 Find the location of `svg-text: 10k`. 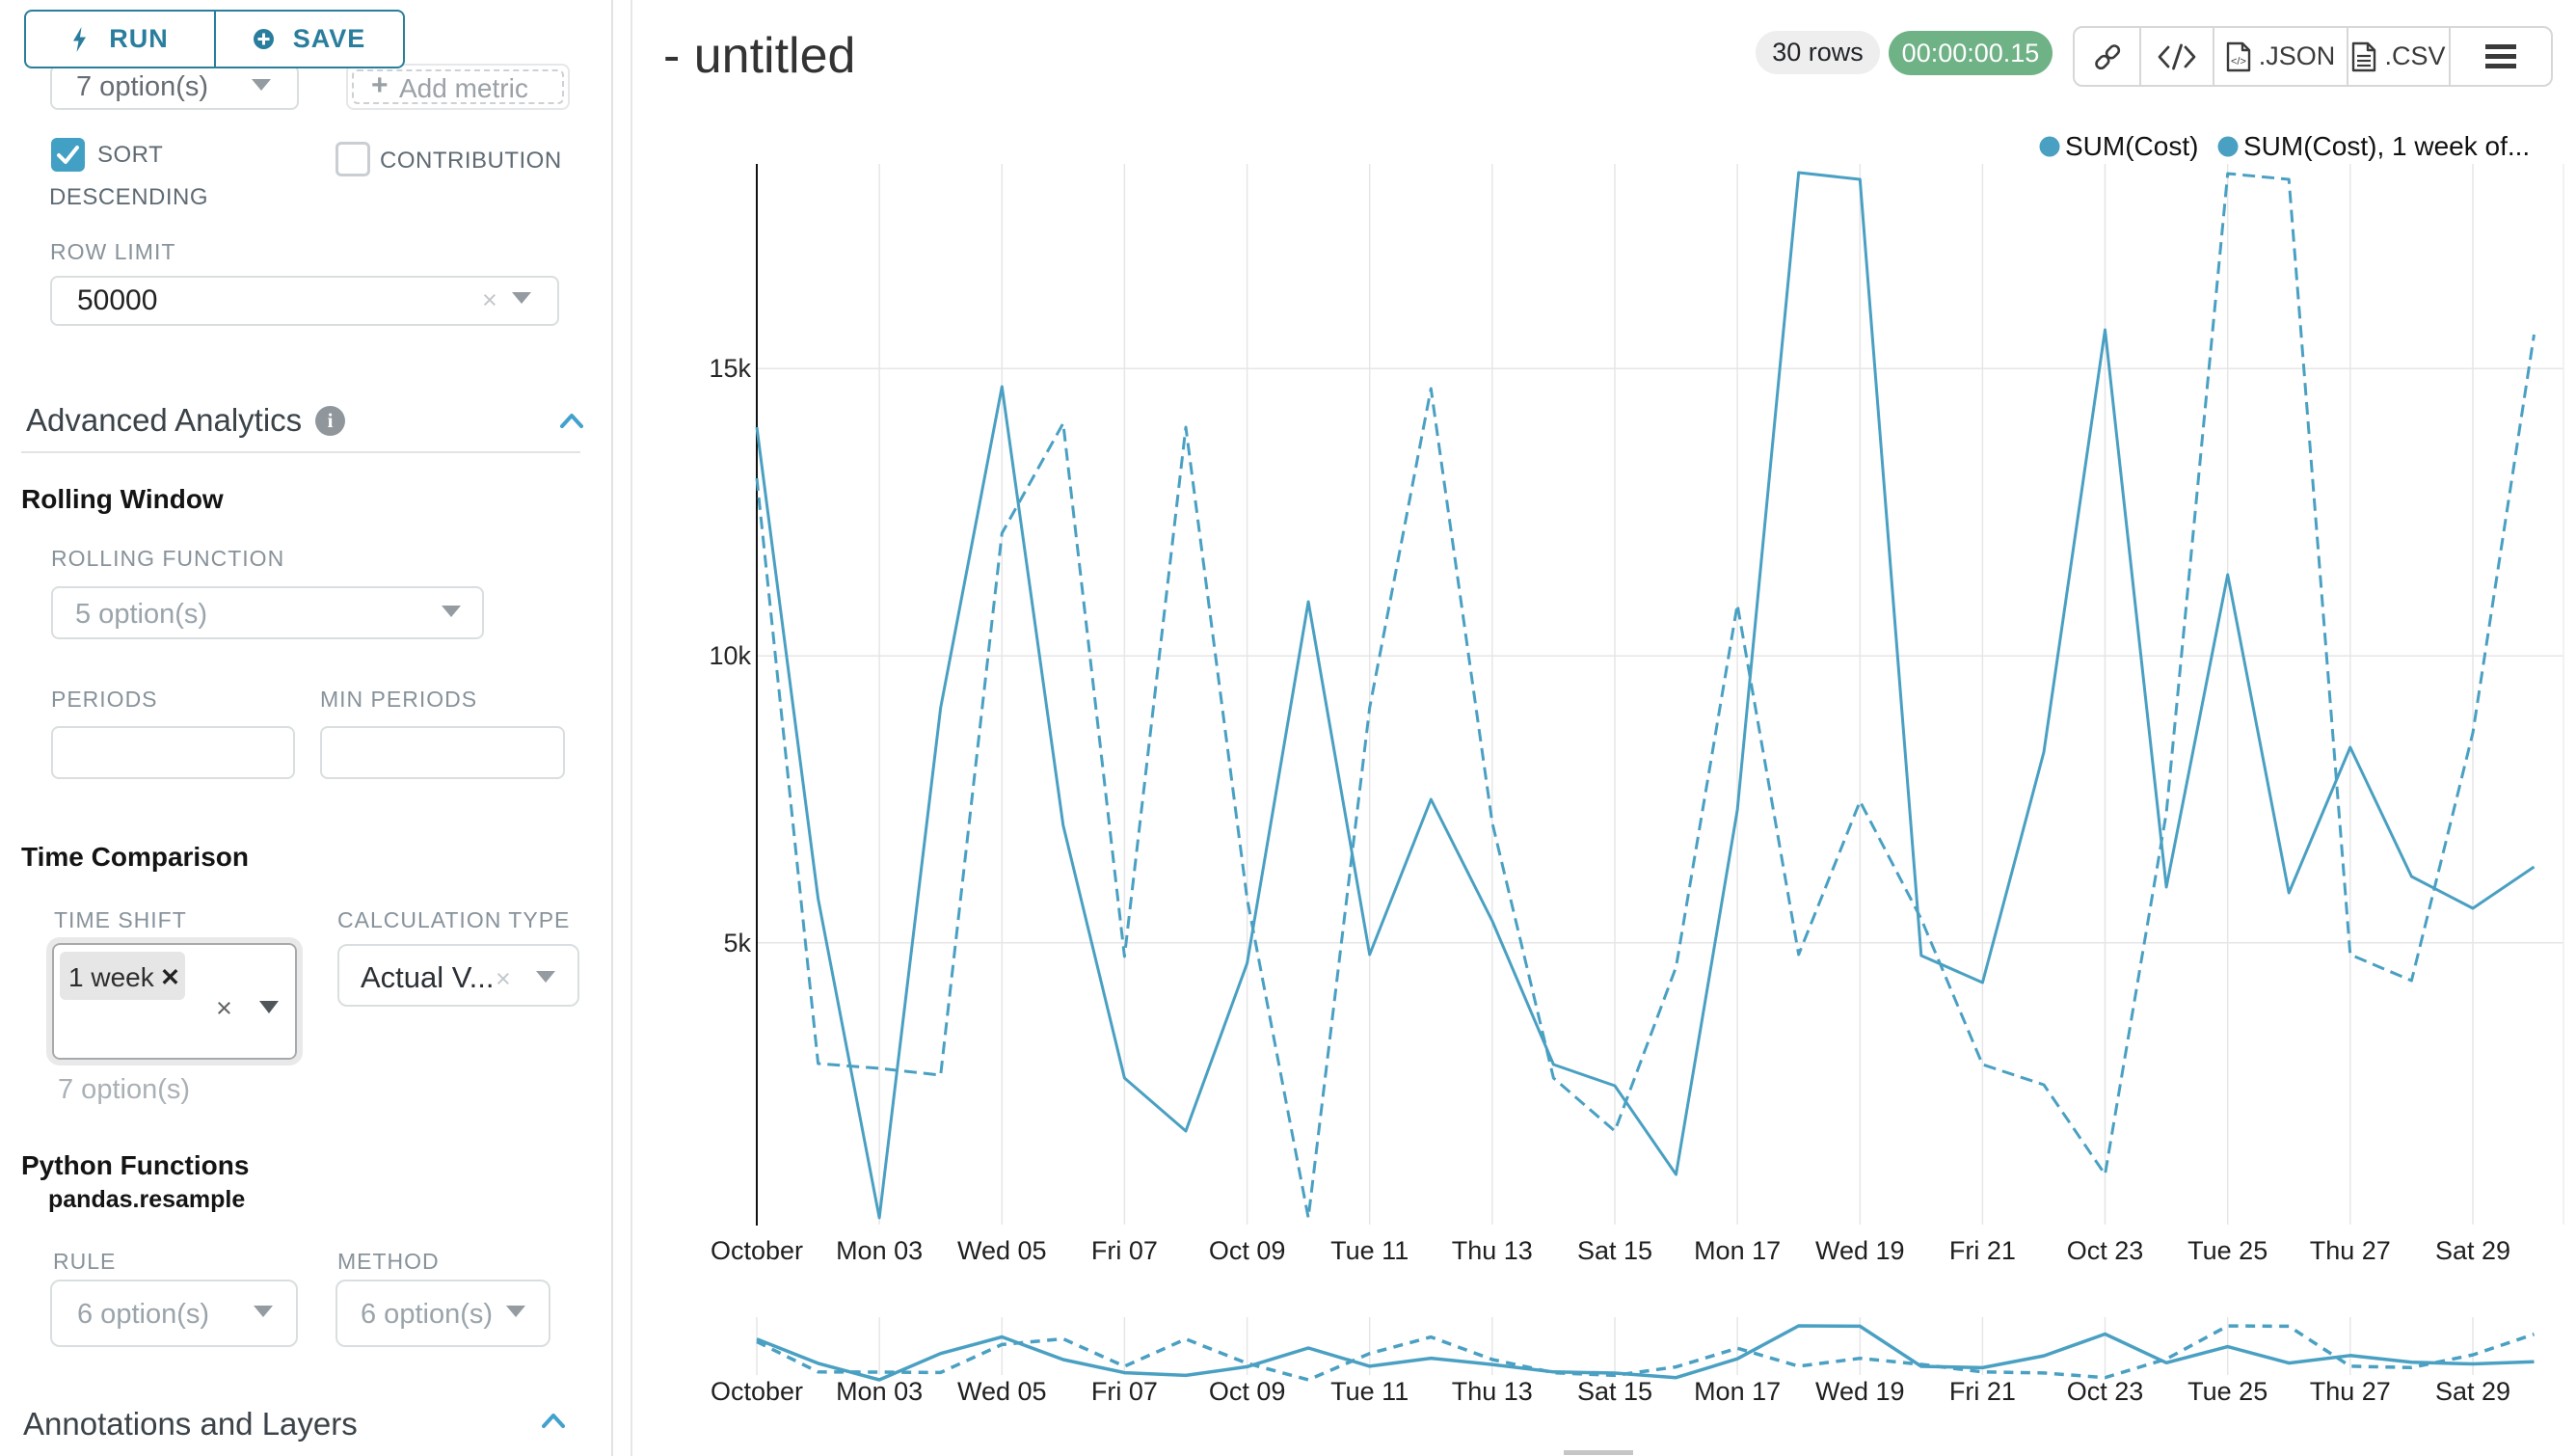

svg-text: 10k is located at coordinates (730, 655).